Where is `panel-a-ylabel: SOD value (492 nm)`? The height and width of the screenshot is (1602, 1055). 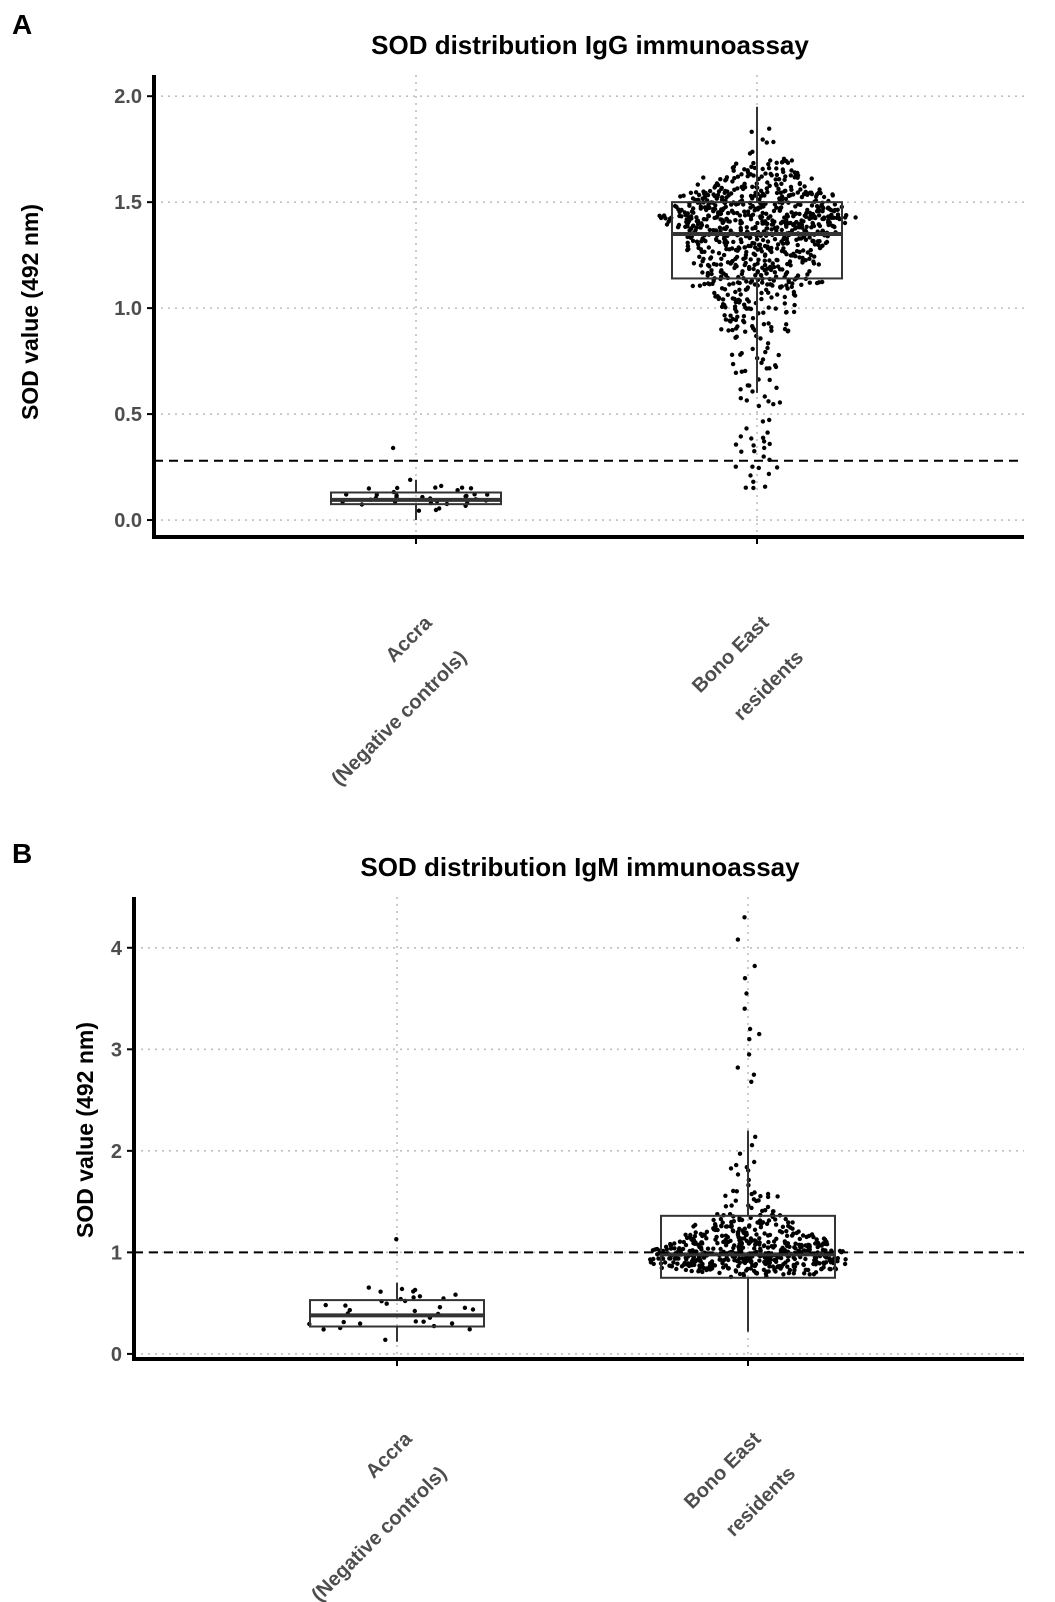 panel-a-ylabel: SOD value (492 nm) is located at coordinates (30, 312).